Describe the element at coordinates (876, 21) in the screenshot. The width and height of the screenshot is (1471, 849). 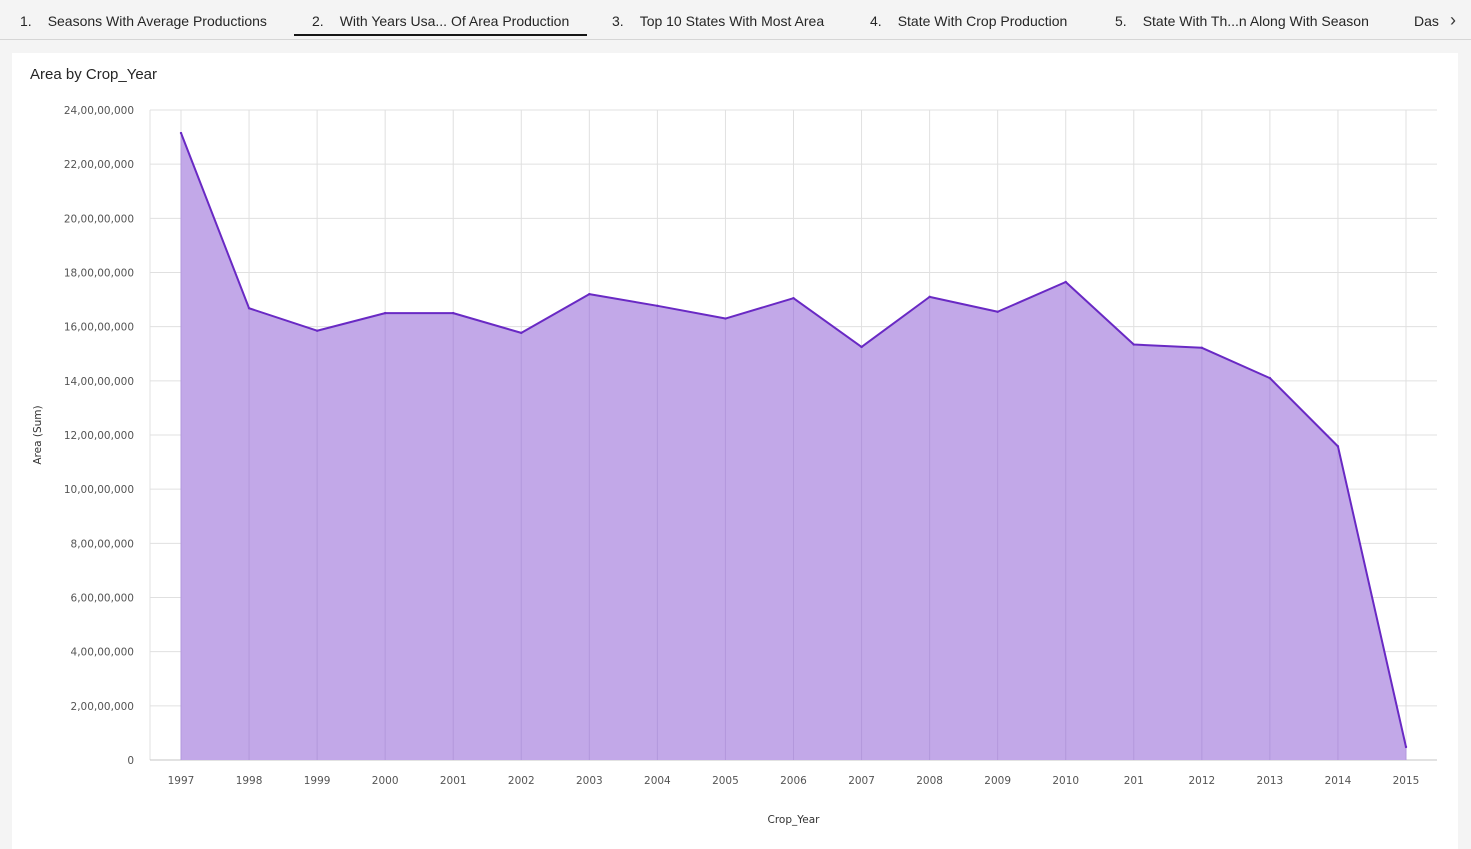
I see `tab-number: 4.` at that location.